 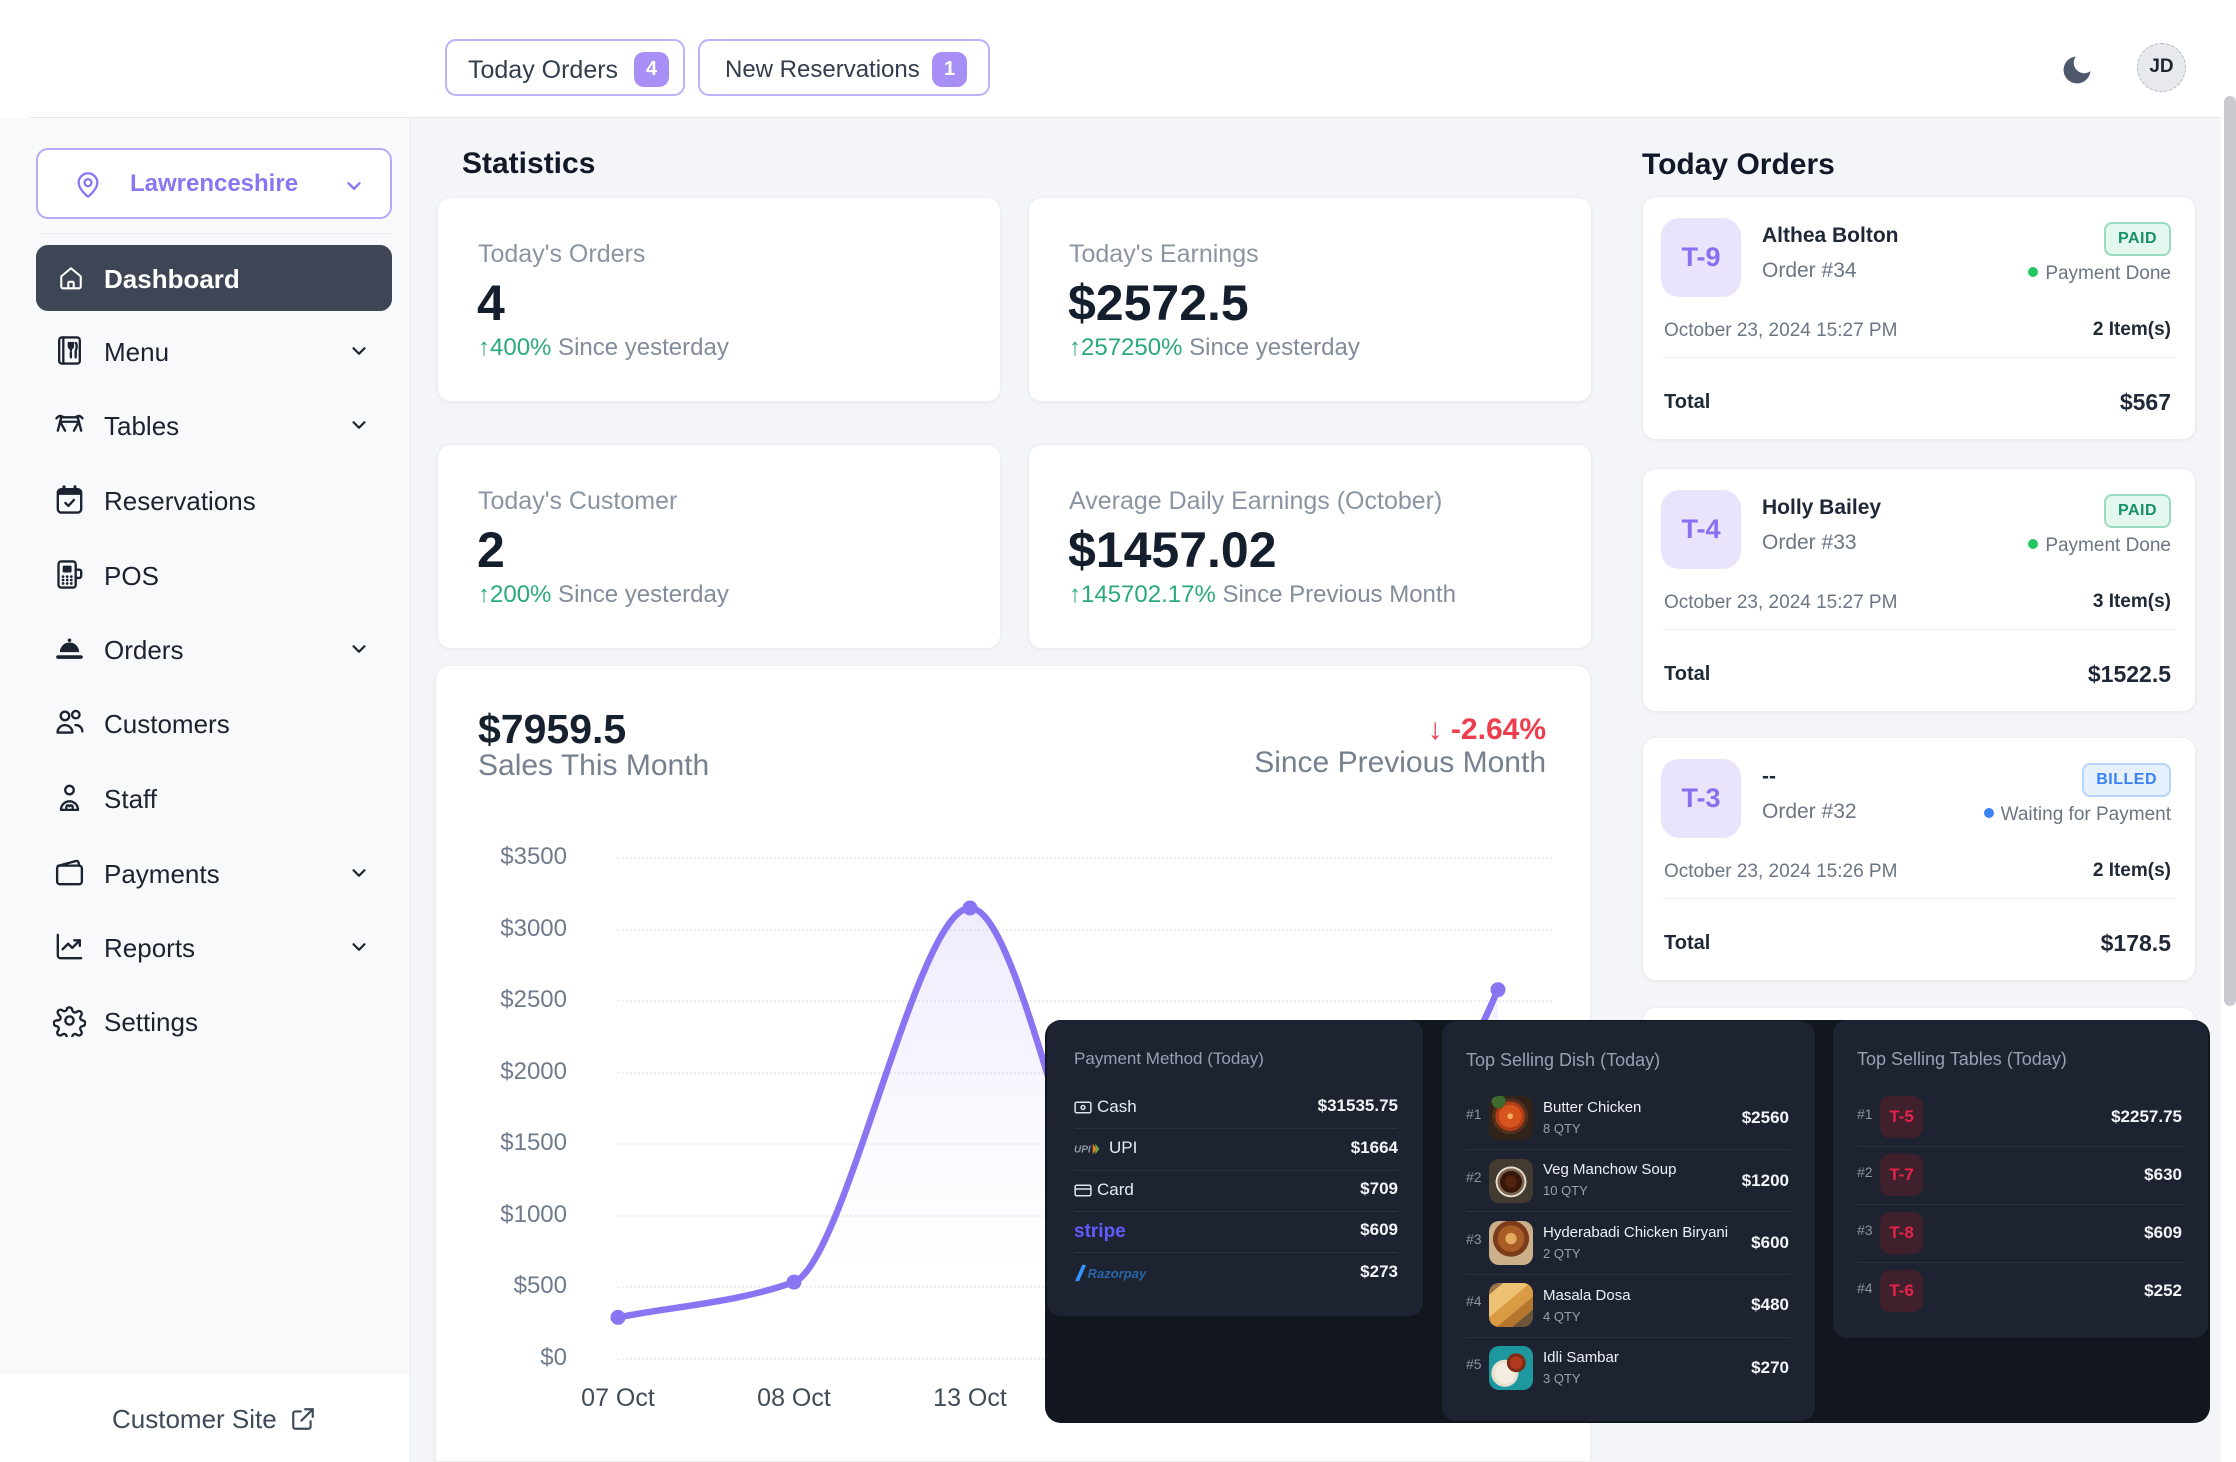 What do you see at coordinates (1117, 1273) in the screenshot?
I see `svg-text: Razorpay` at bounding box center [1117, 1273].